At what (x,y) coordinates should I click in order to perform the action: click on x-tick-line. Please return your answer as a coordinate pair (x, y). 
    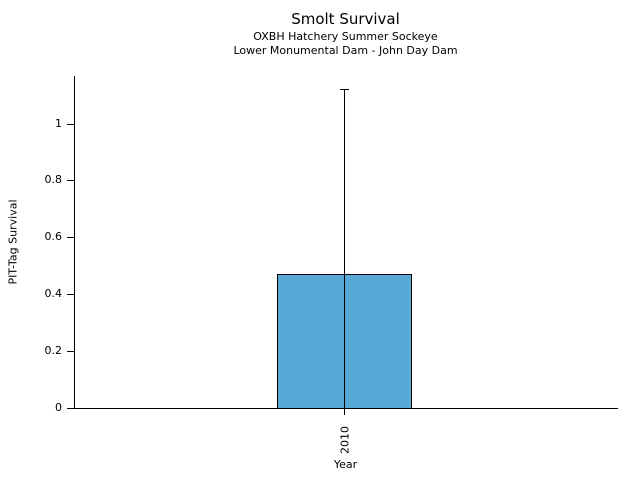
    Looking at the image, I should click on (344, 412).